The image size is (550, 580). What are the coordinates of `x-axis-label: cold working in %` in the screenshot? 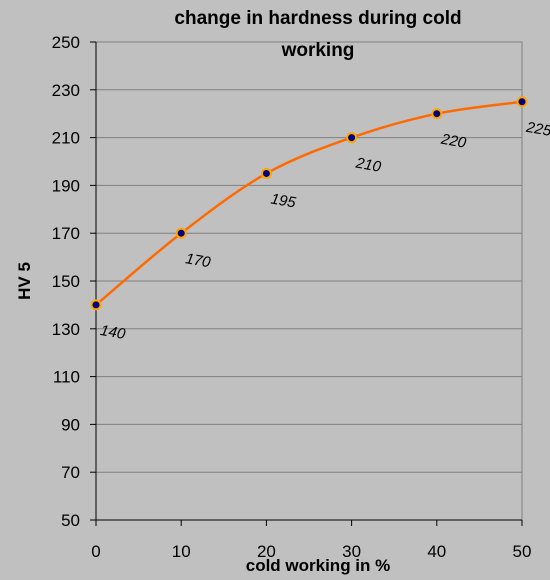 It's located at (318, 565).